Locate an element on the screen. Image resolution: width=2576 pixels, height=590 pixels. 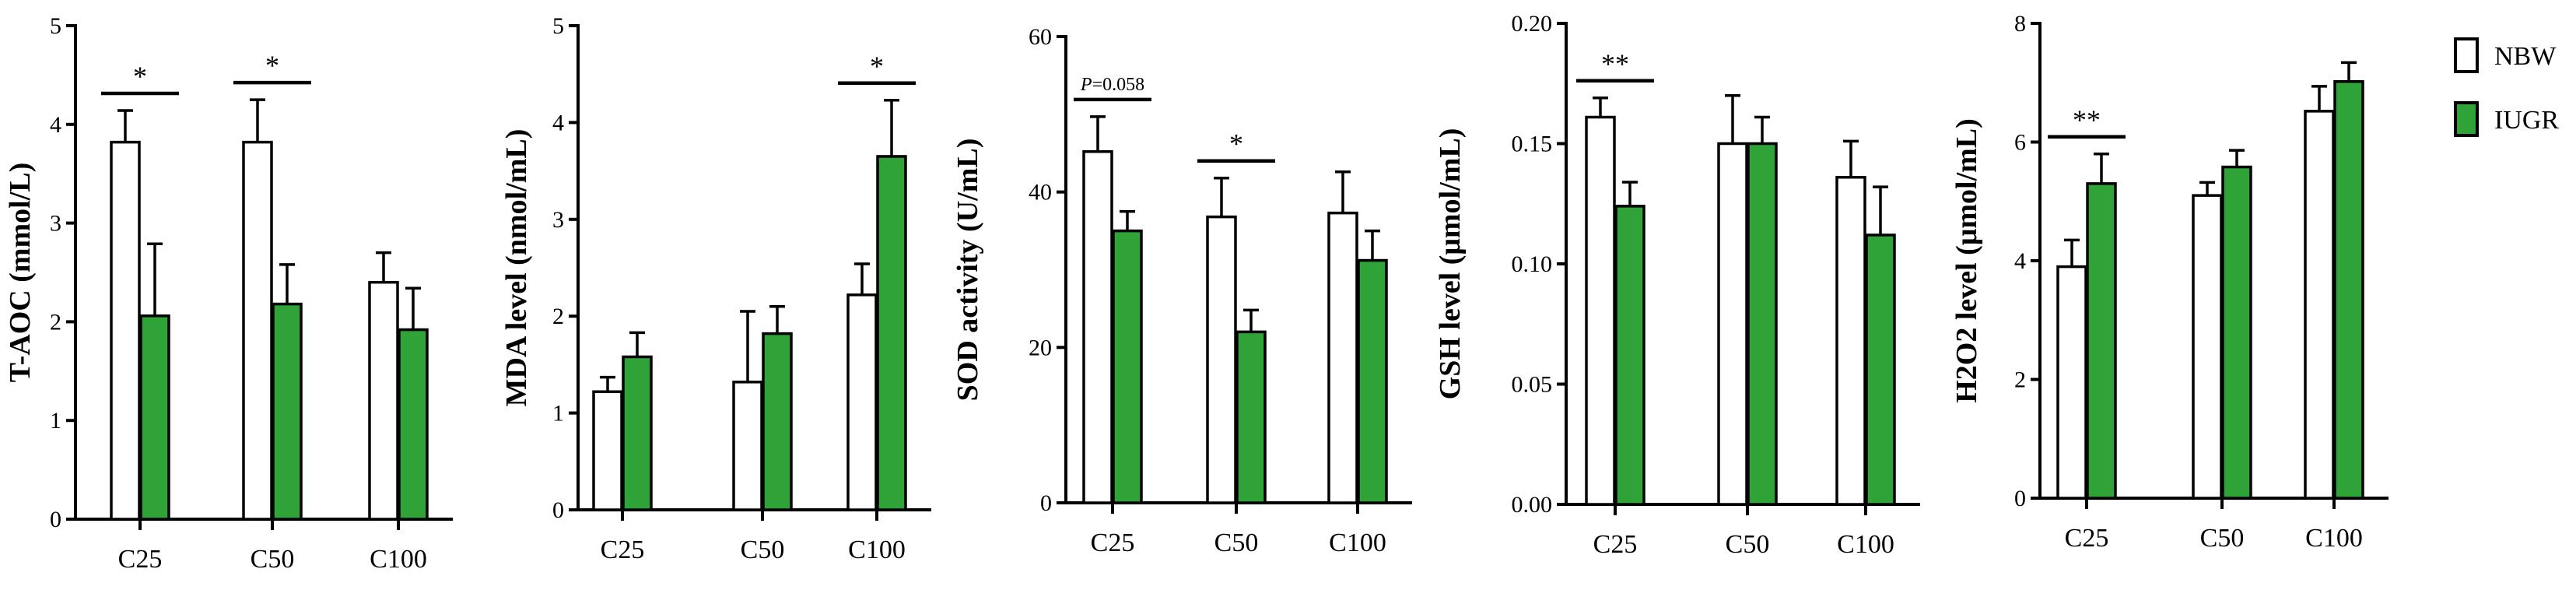
y-tick-label: 60 is located at coordinates (1040, 37).